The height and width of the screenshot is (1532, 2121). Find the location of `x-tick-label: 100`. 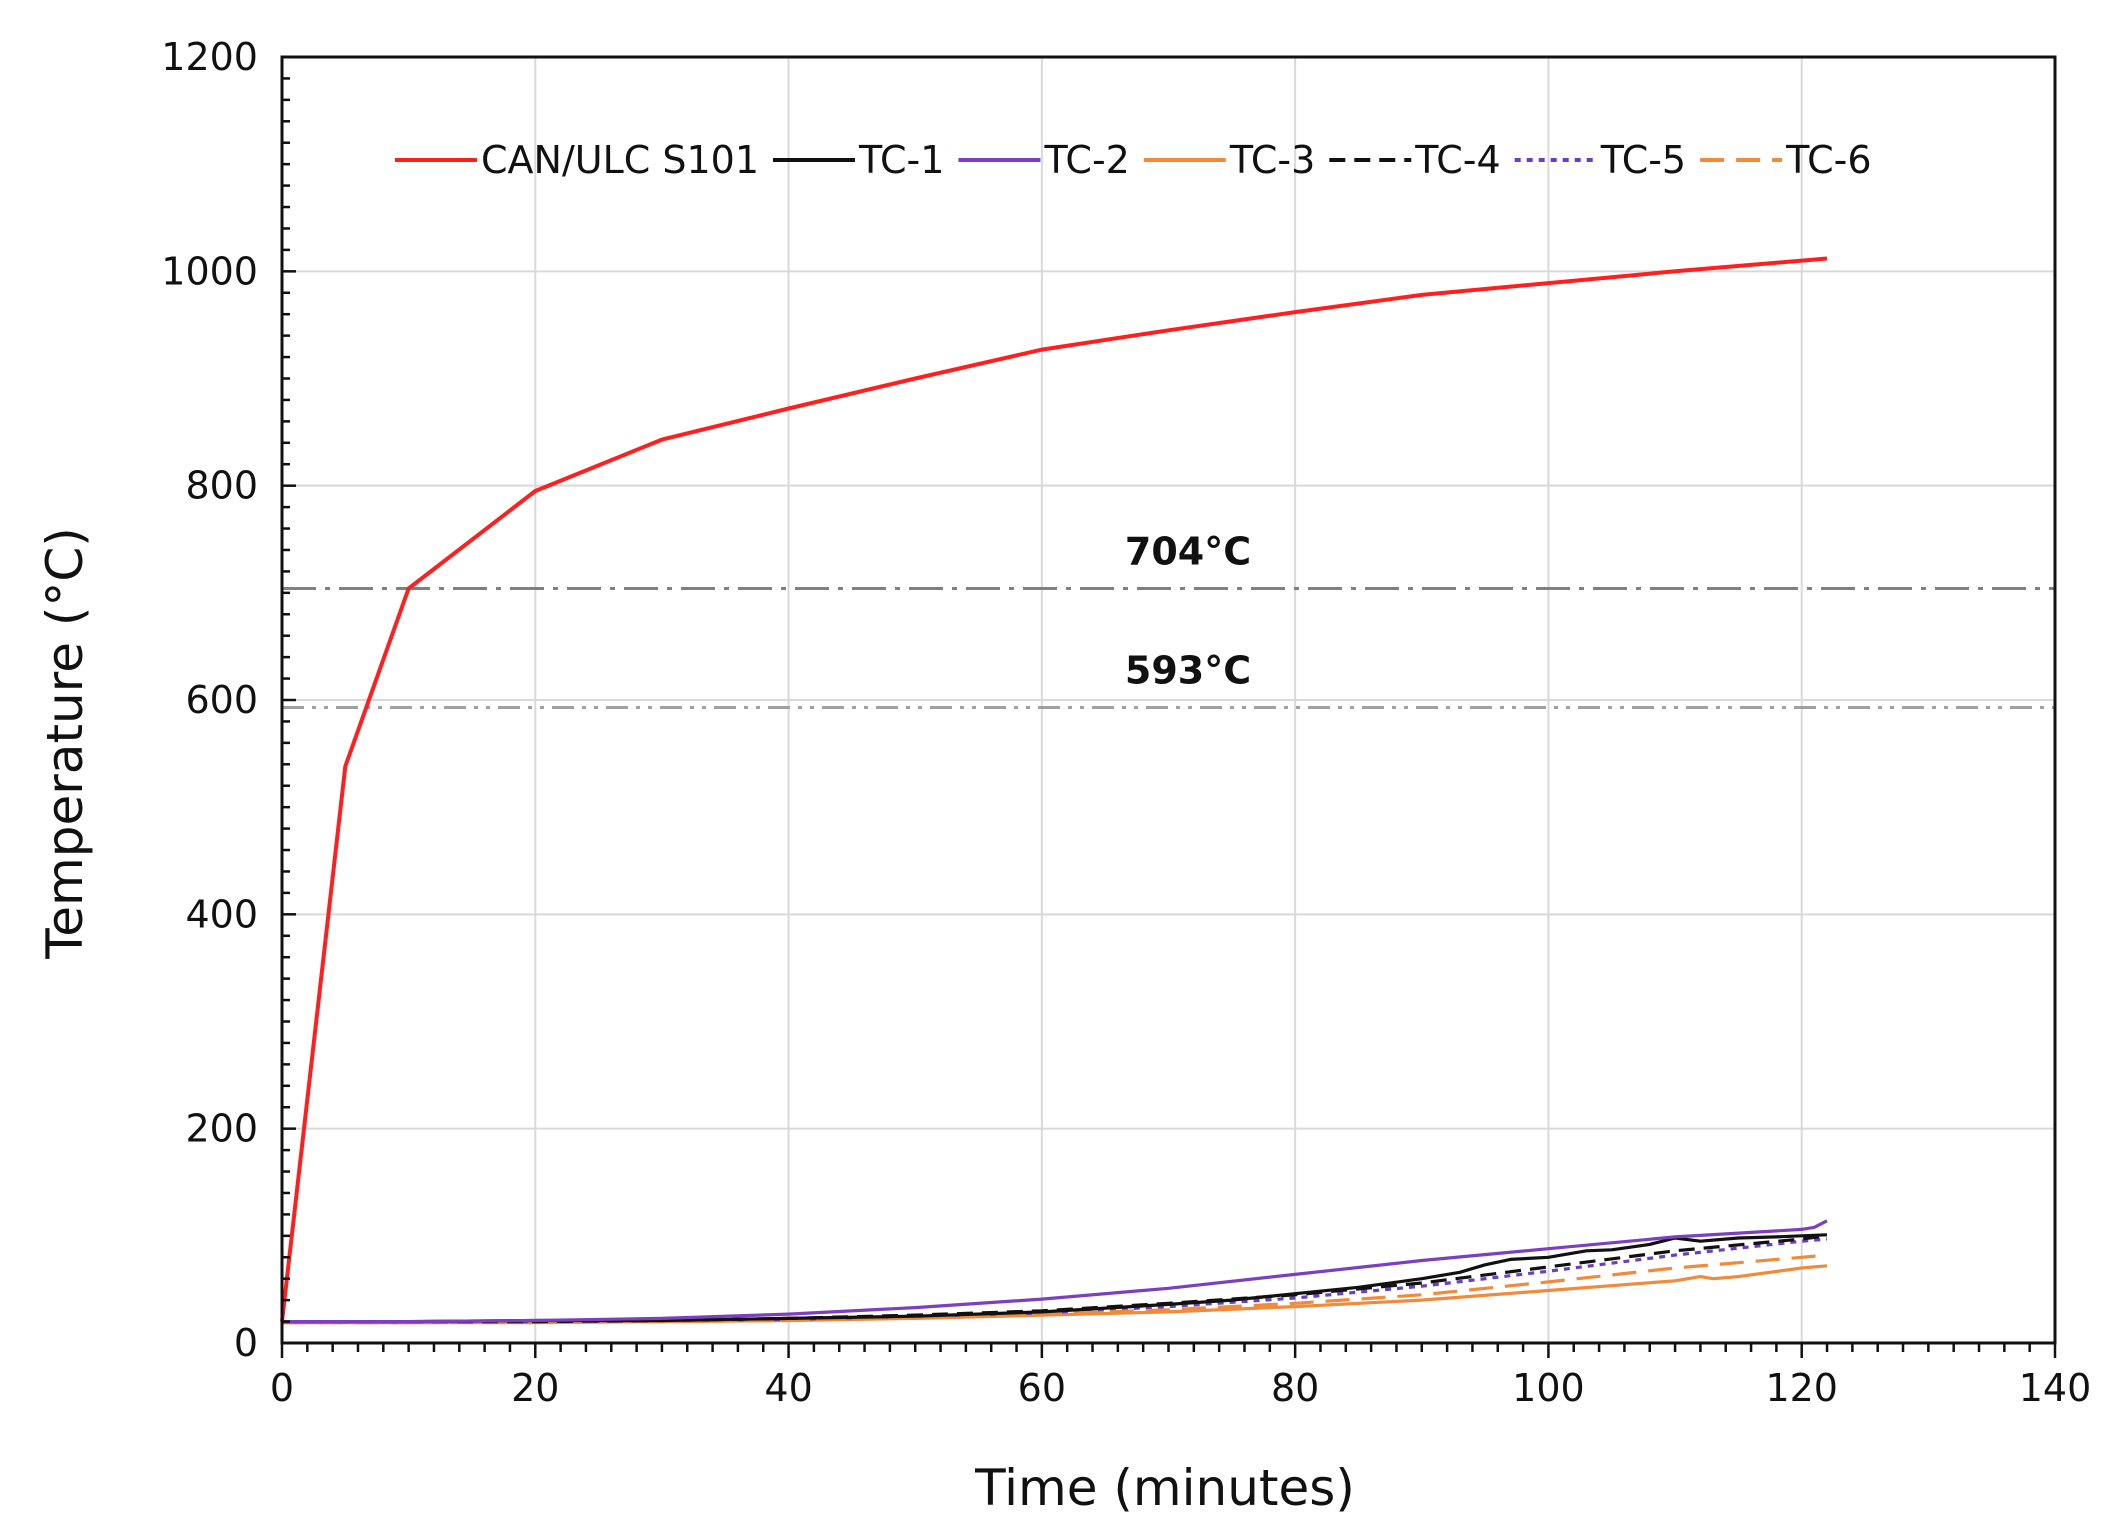

x-tick-label: 100 is located at coordinates (1548, 1388).